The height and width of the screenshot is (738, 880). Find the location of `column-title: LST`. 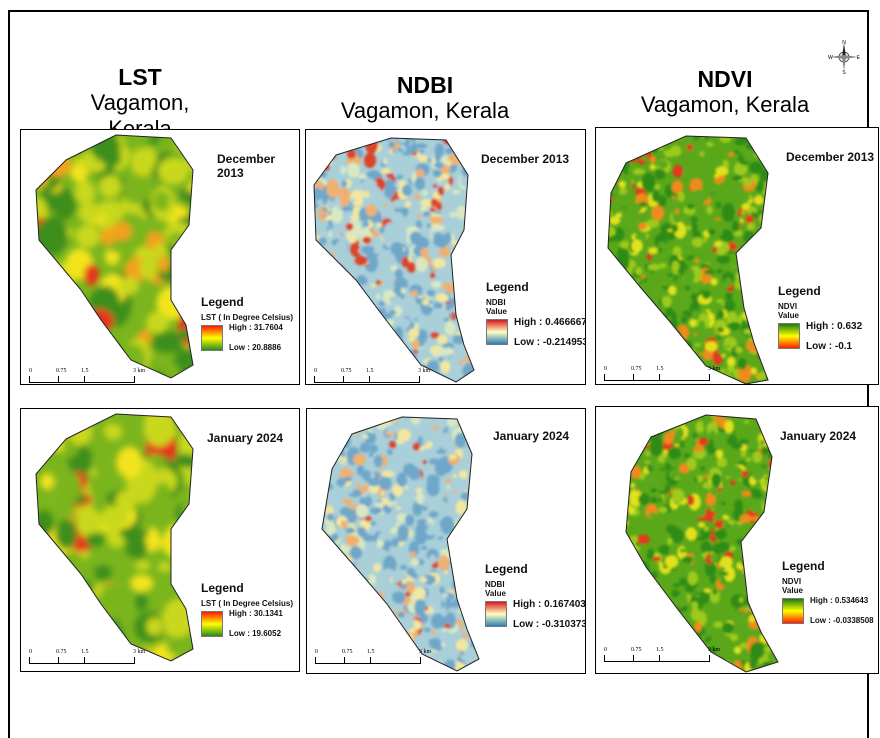

column-title: LST is located at coordinates (140, 77).